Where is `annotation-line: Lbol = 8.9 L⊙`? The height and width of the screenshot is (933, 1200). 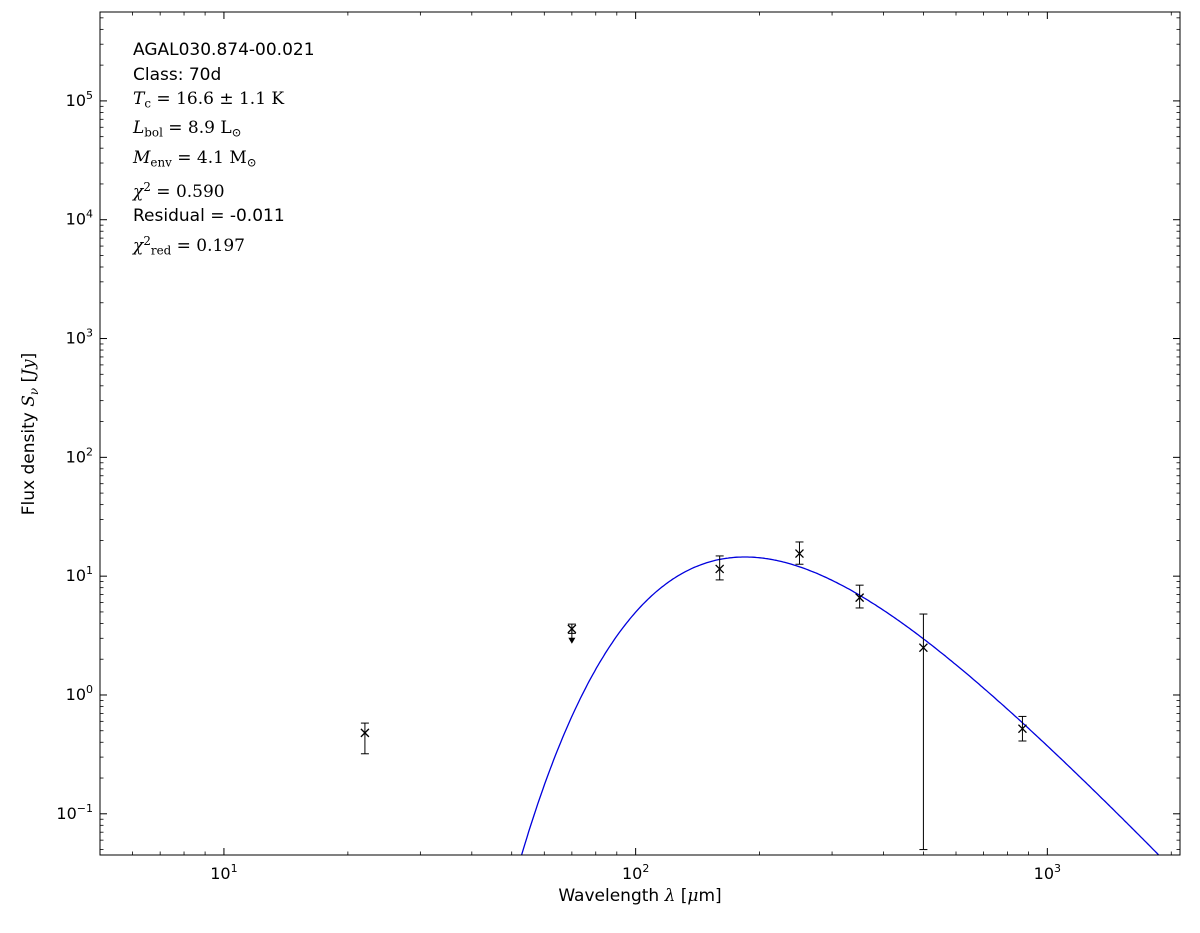
annotation-line: Lbol = 8.9 L⊙ is located at coordinates (187, 129).